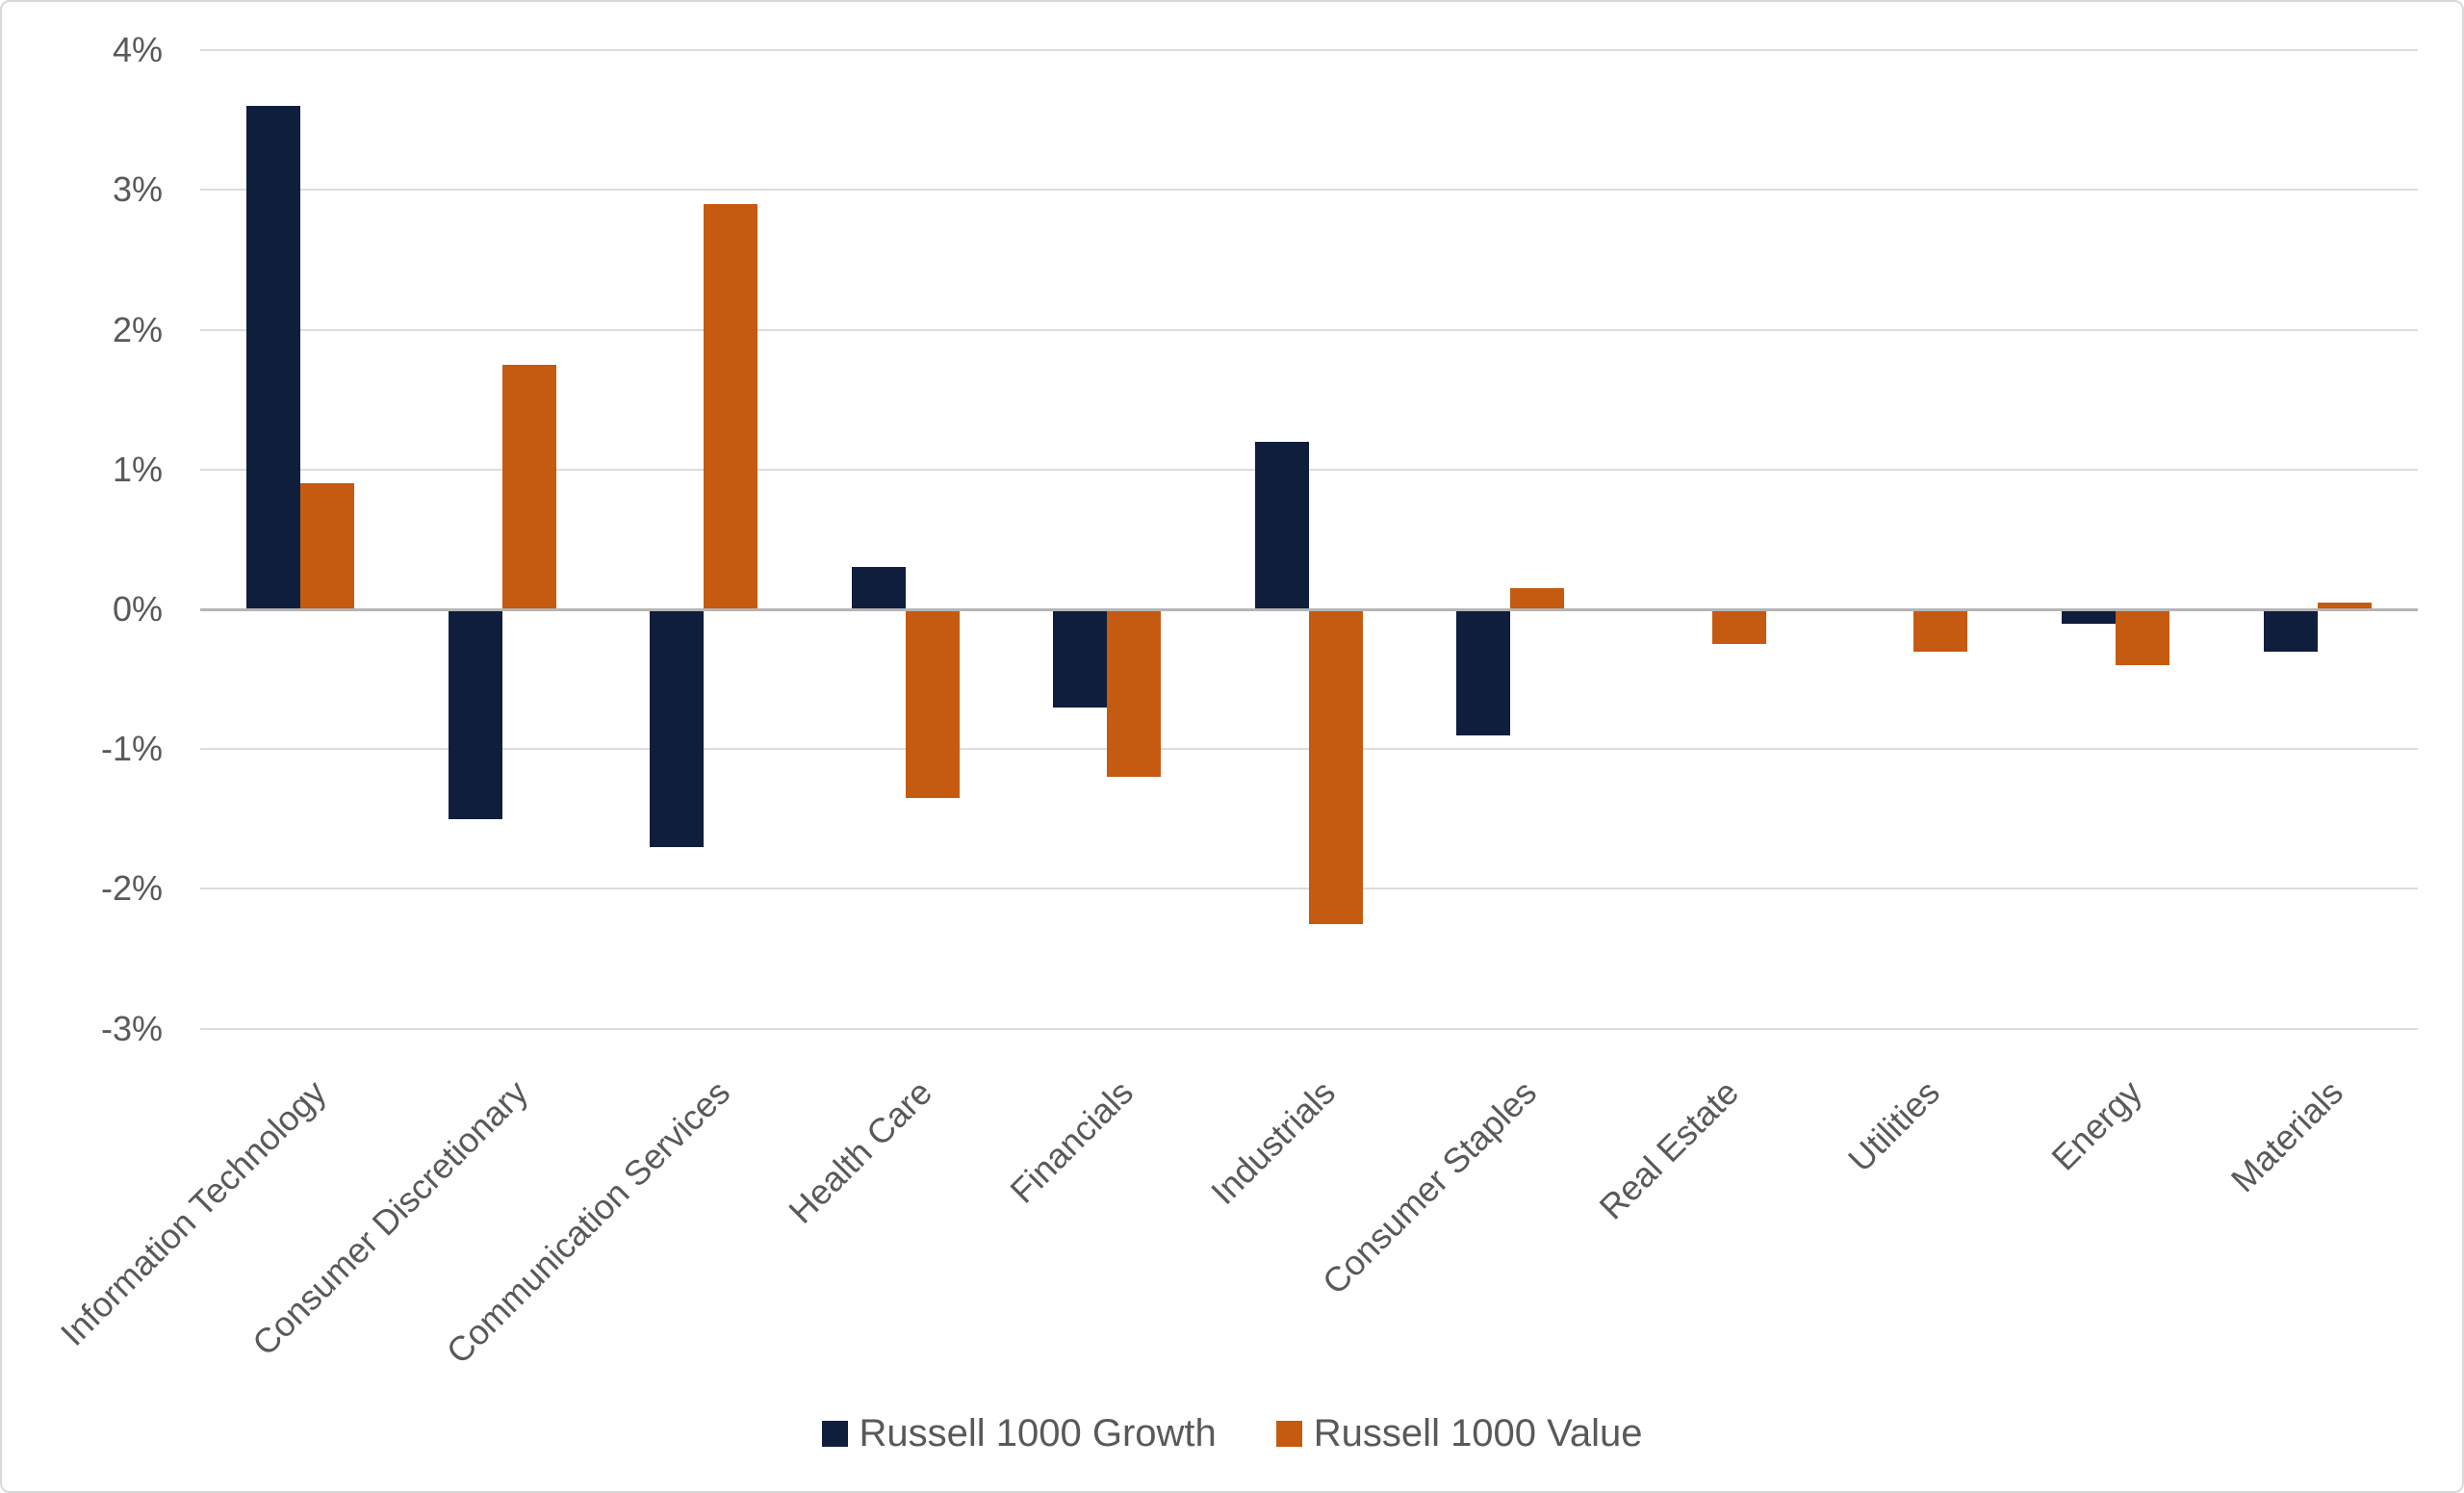 This screenshot has width=2464, height=1493. Describe the element at coordinates (2142, 637) in the screenshot. I see `value-bar-energy` at that location.